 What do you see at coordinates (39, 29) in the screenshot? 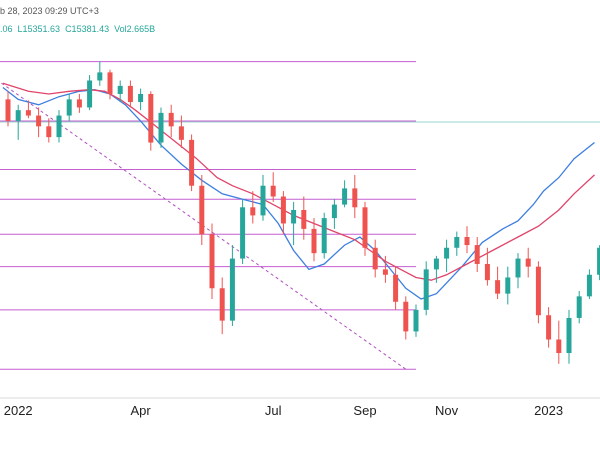
I see `header-low: L15351.63` at bounding box center [39, 29].